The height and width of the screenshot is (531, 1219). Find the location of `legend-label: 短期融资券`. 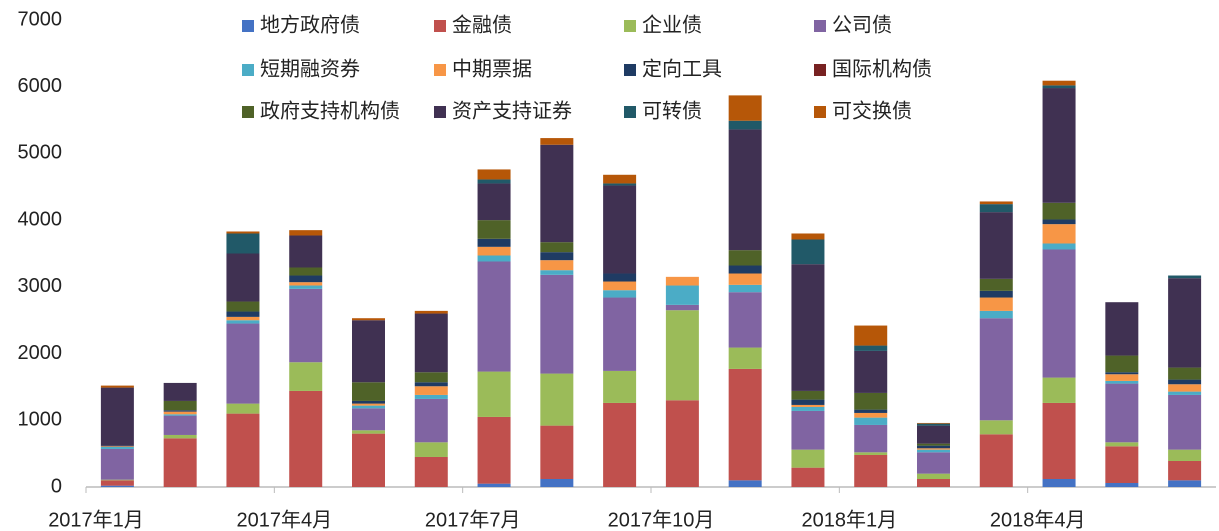

legend-label: 短期融资券 is located at coordinates (310, 68).